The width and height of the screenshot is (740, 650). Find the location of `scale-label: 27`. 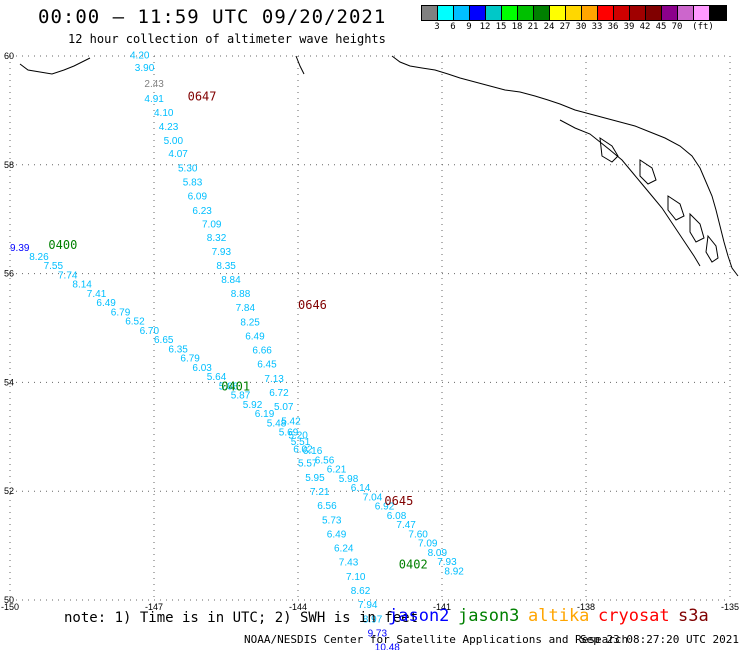

scale-label: 27 is located at coordinates (565, 27).